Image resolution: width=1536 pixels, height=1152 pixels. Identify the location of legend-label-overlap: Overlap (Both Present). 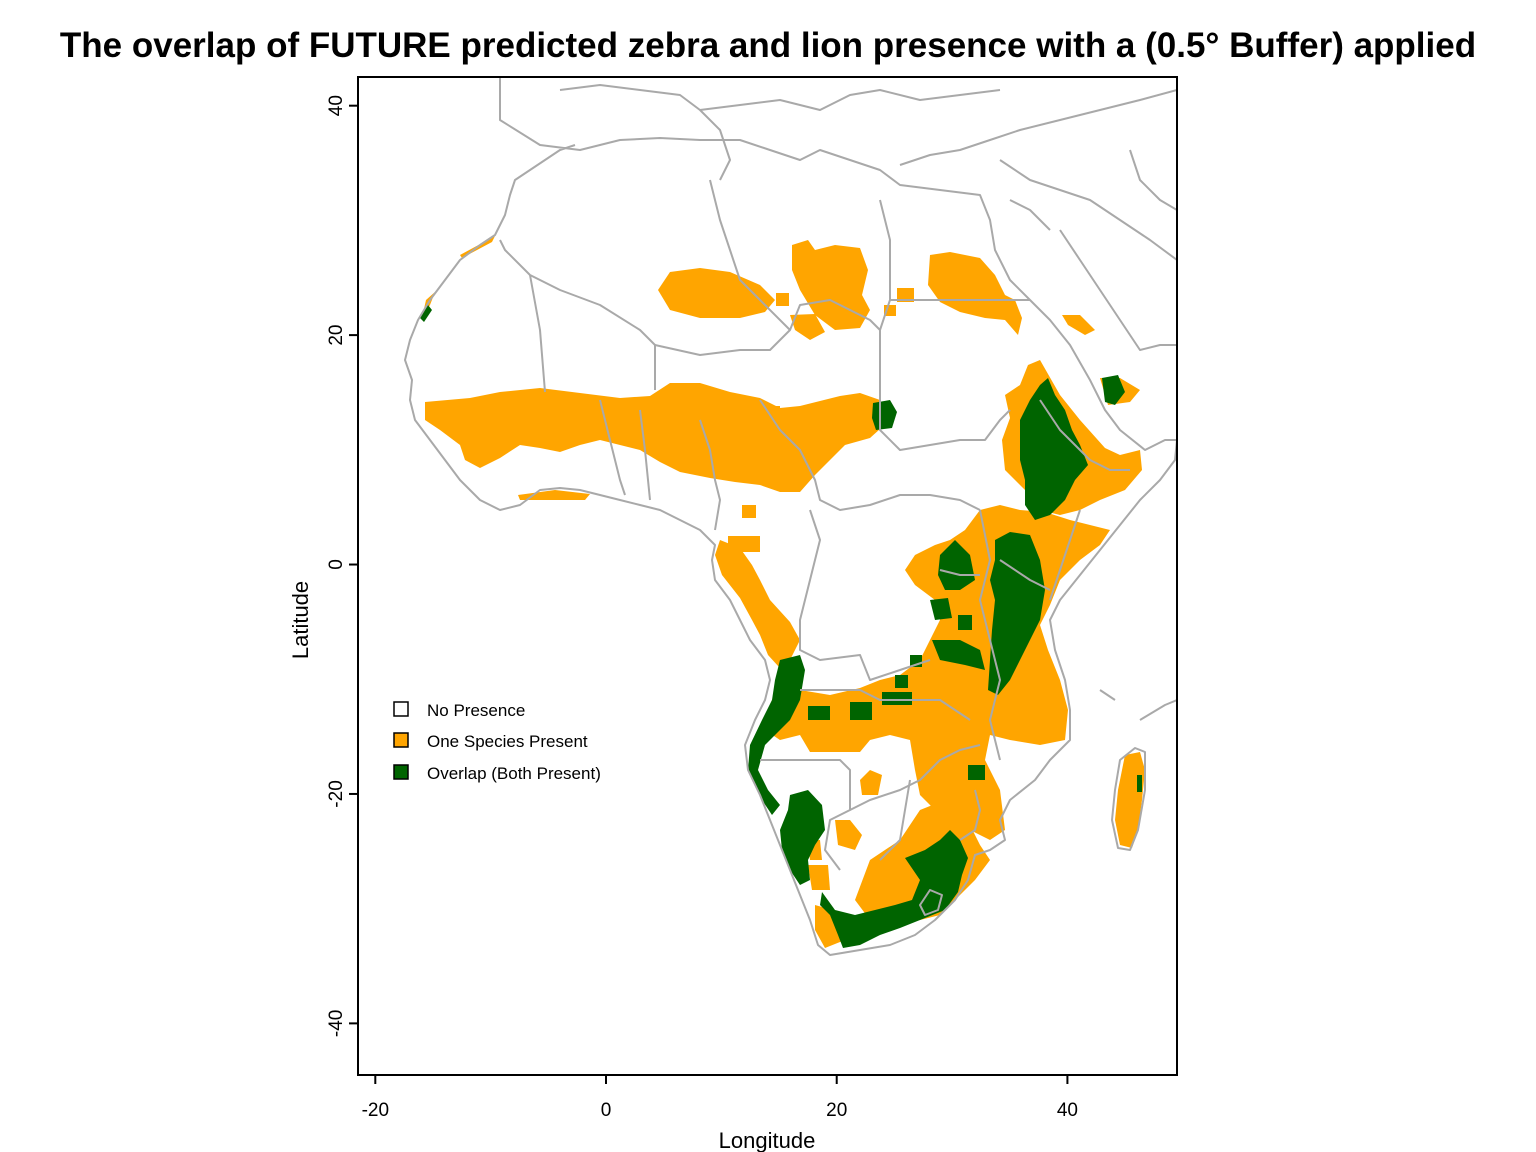
(514, 773).